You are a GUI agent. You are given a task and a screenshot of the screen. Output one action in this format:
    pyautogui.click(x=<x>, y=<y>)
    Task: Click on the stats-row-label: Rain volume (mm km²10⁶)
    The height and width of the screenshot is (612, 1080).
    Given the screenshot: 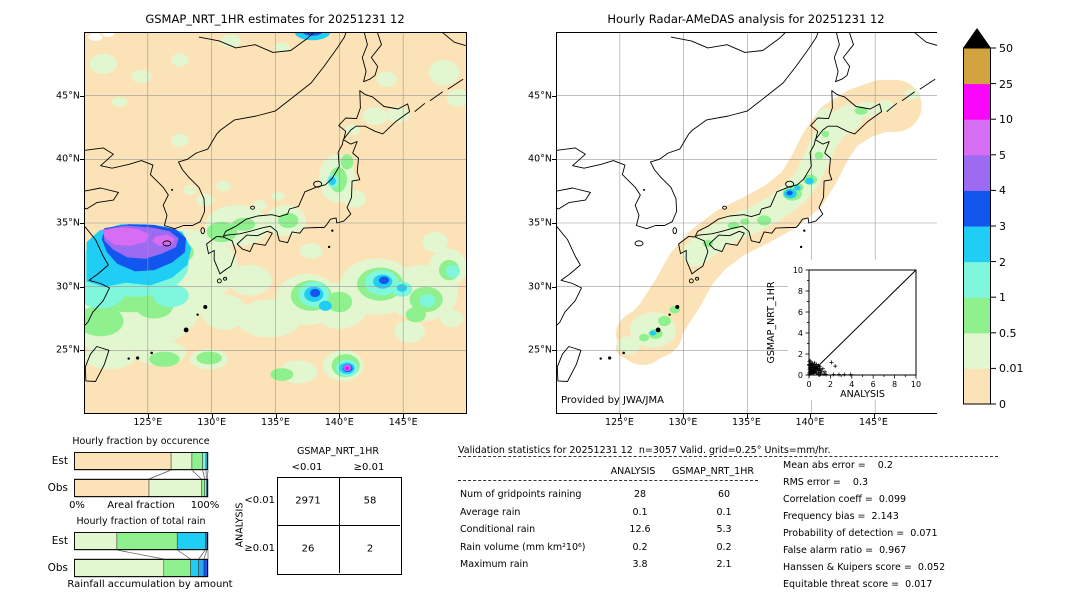 What is the action you would take?
    pyautogui.click(x=523, y=547)
    